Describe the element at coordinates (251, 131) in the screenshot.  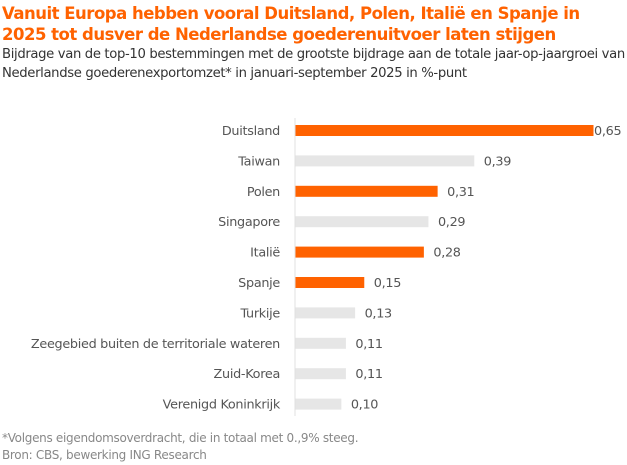
I see `category-label: Duitsland` at that location.